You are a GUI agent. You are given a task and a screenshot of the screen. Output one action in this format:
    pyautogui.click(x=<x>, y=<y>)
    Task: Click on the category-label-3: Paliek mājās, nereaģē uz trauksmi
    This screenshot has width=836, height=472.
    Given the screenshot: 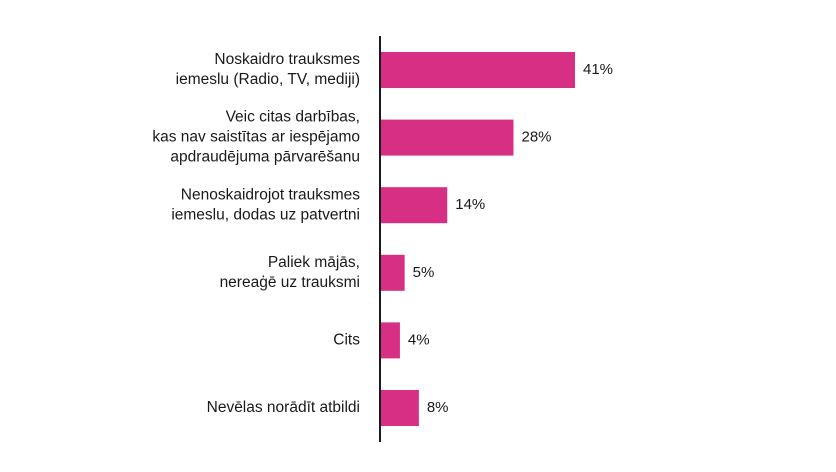 What is the action you would take?
    pyautogui.click(x=290, y=272)
    